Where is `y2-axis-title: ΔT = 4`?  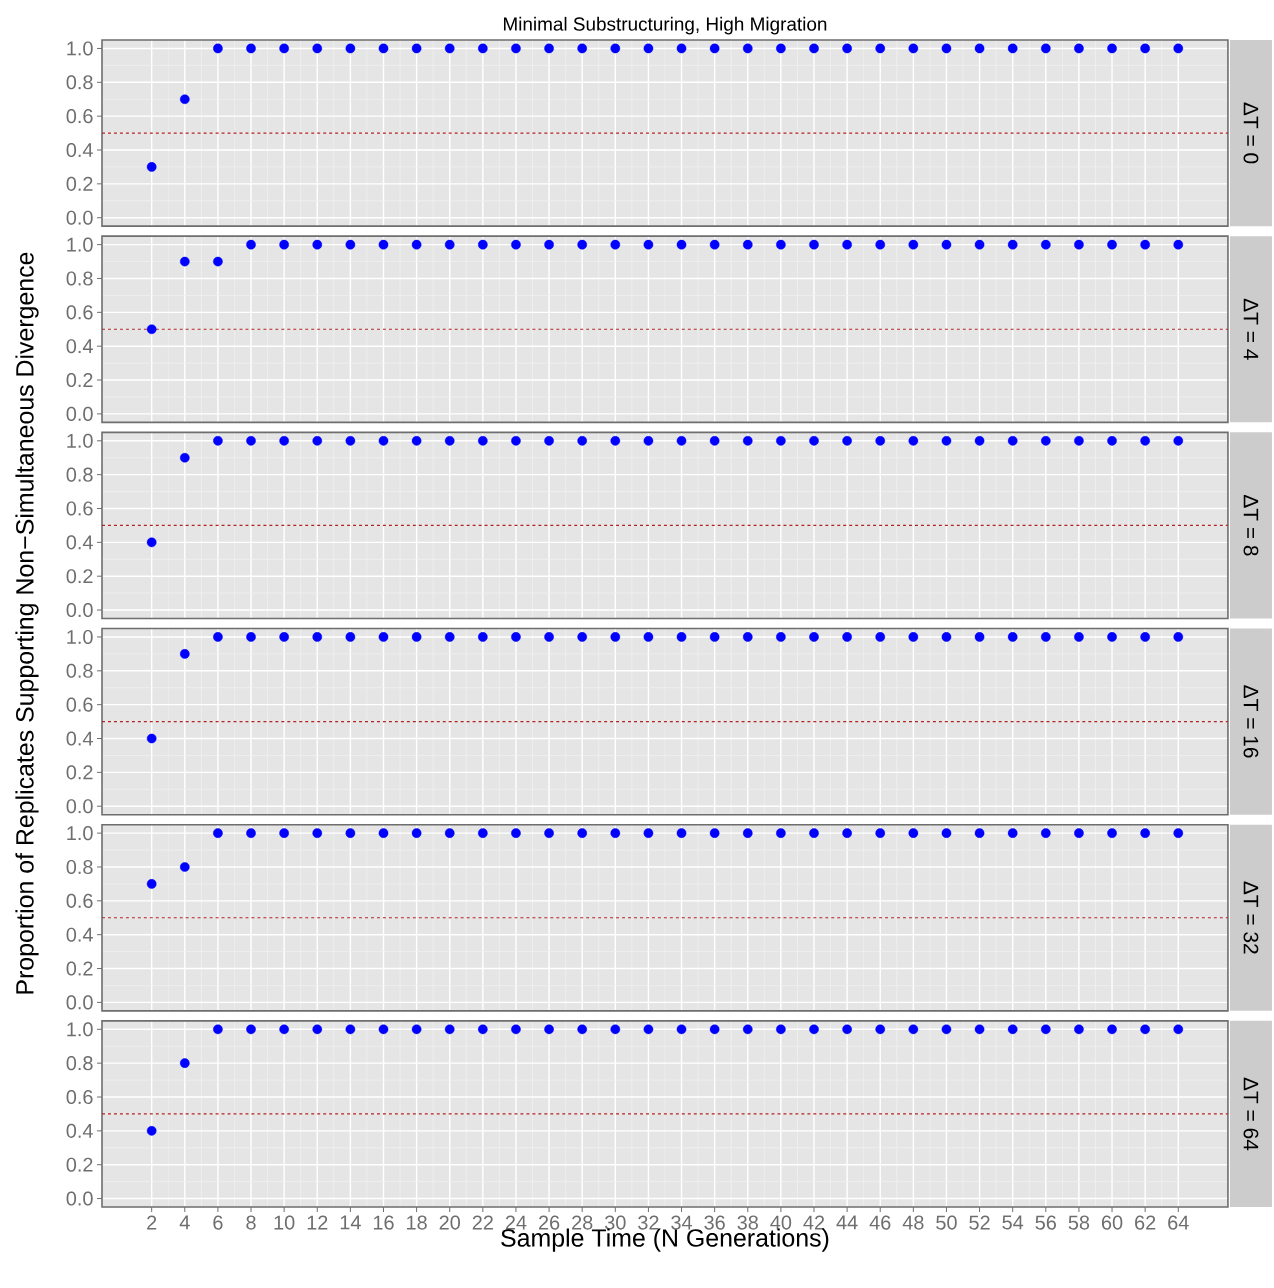 y2-axis-title: ΔT = 4 is located at coordinates (1251, 329).